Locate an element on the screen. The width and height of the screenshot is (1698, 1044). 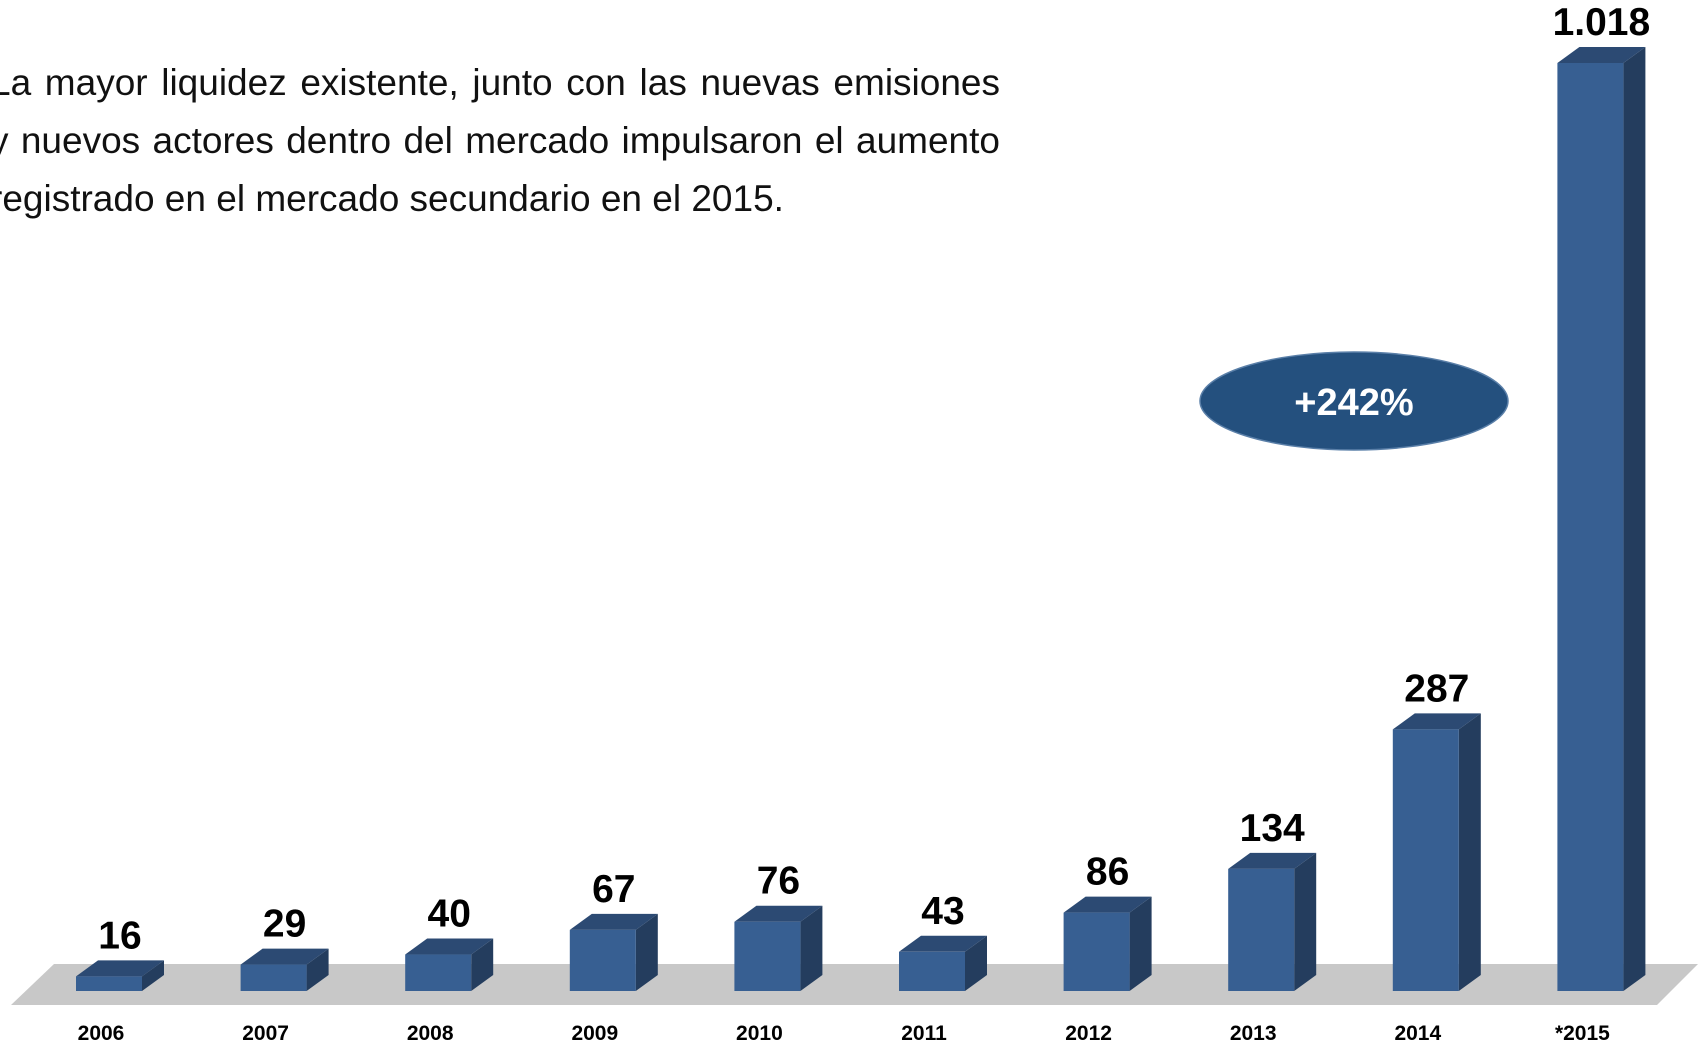
x-tick-label: 2012 is located at coordinates (1088, 1033).